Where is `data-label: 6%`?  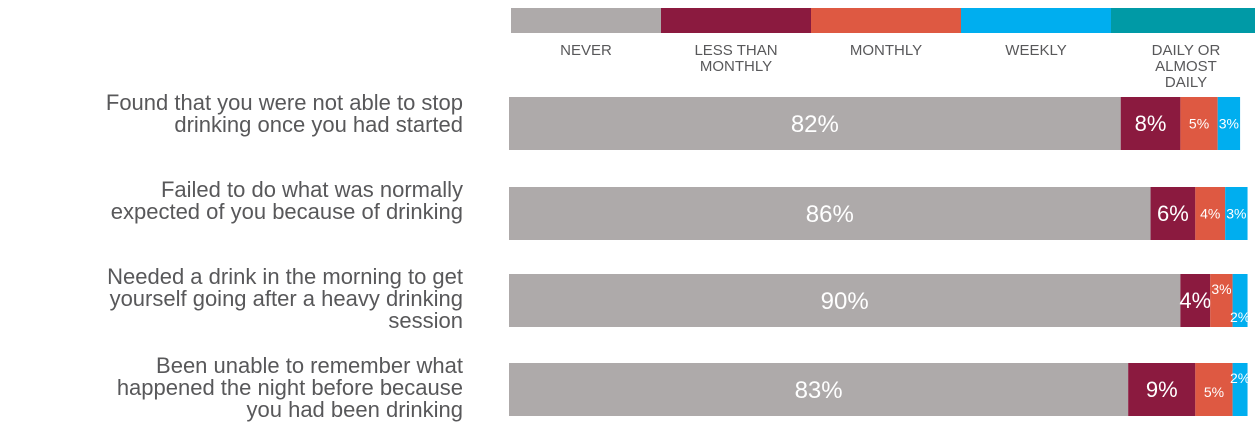 data-label: 6% is located at coordinates (1173, 213).